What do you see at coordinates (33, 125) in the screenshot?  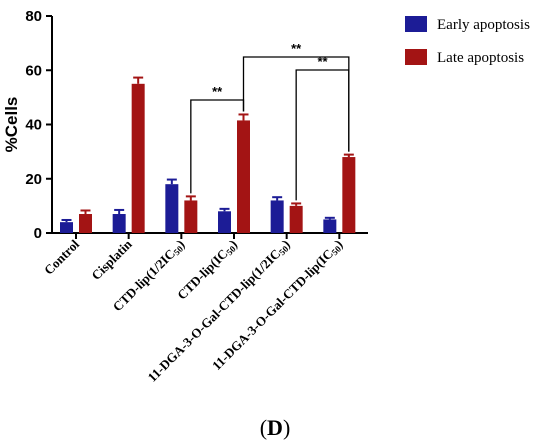 I see `y-tick-label: 40` at bounding box center [33, 125].